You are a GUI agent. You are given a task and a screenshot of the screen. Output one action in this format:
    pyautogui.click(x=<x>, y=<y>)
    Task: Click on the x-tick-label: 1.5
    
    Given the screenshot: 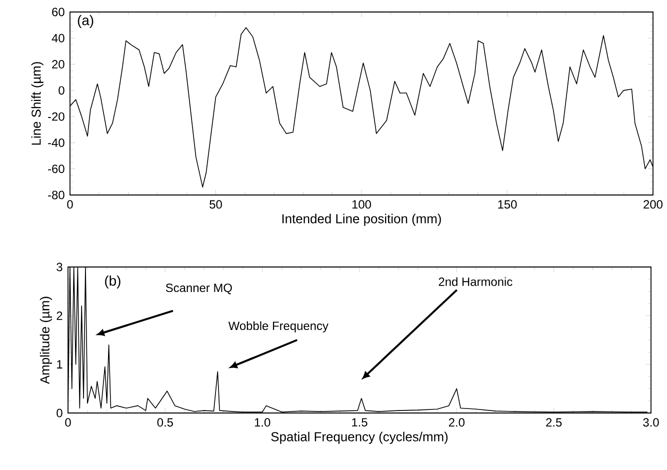 What is the action you would take?
    pyautogui.click(x=360, y=422)
    